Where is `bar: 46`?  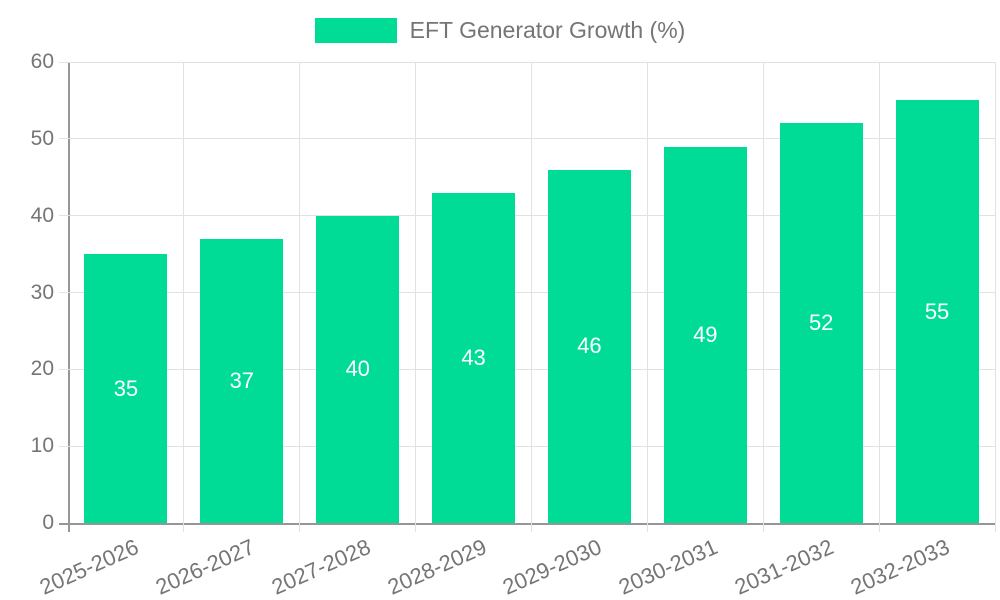
bar: 46 is located at coordinates (589, 346).